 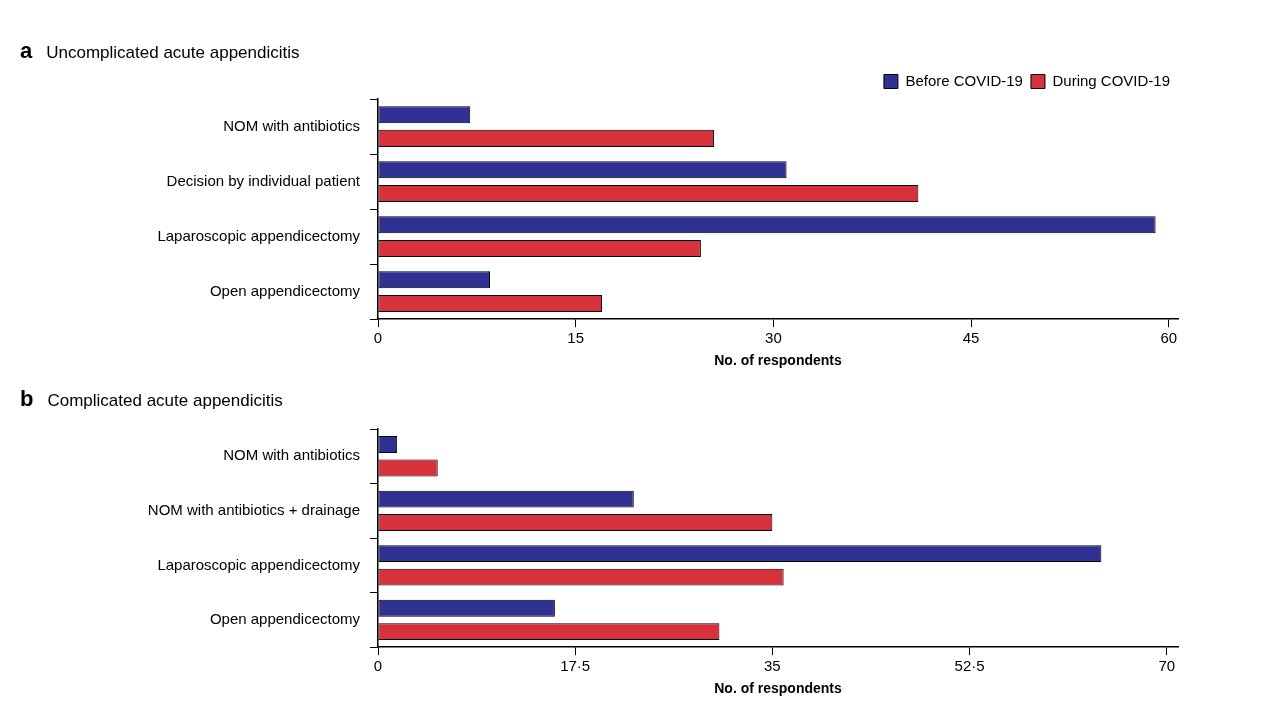 What do you see at coordinates (1111, 80) in the screenshot?
I see `legend-label: During COVID-19` at bounding box center [1111, 80].